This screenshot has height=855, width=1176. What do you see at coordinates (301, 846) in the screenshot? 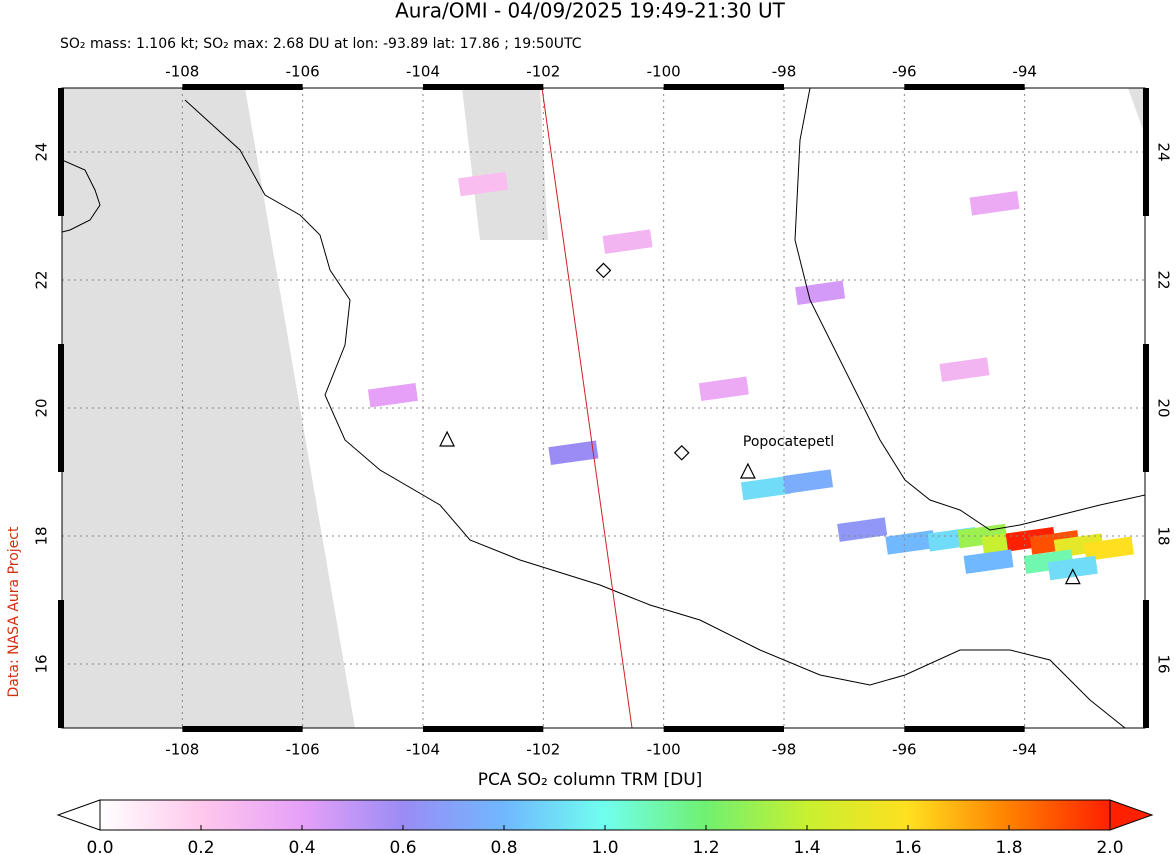
I see `colorbar-tick-label: 0.4` at bounding box center [301, 846].